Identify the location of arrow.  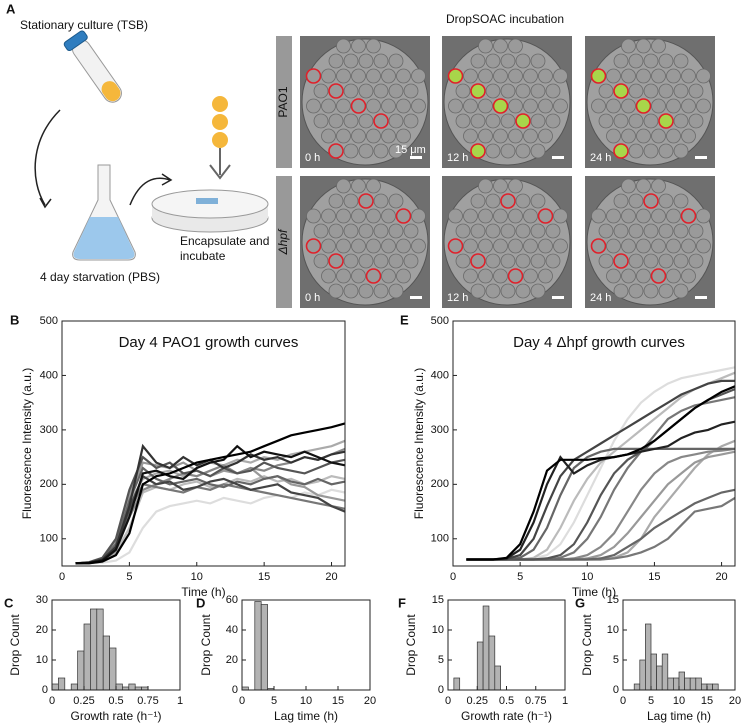
(47, 157).